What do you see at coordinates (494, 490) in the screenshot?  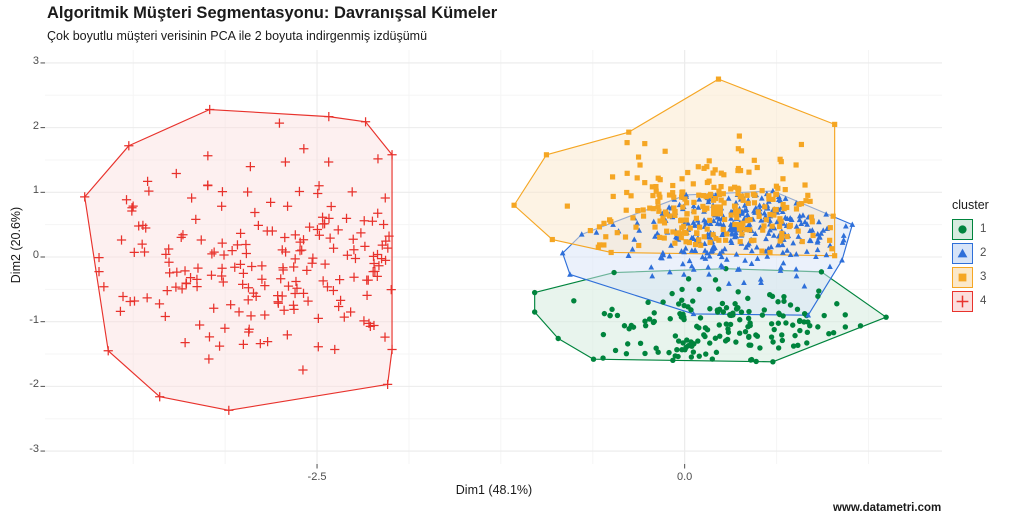 I see `x-axis-label: Dim1 (48.1%)` at bounding box center [494, 490].